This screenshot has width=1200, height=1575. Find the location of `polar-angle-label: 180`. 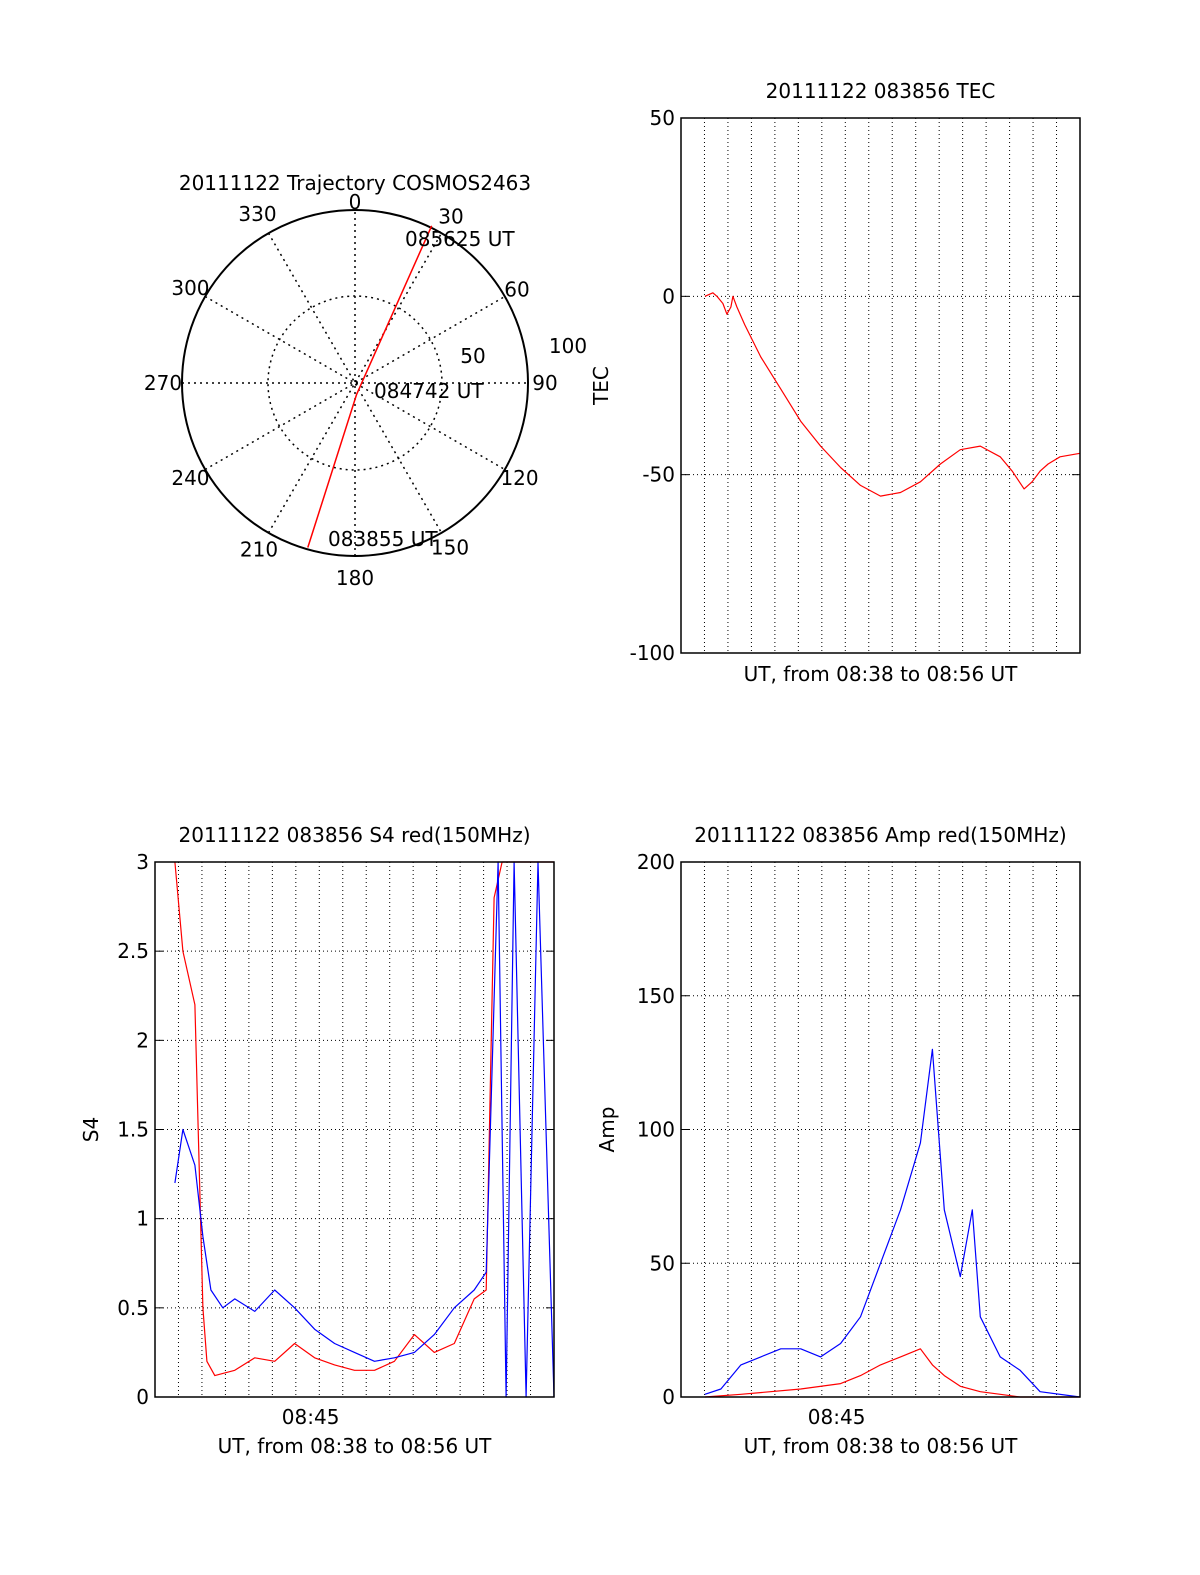

polar-angle-label: 180 is located at coordinates (355, 578).